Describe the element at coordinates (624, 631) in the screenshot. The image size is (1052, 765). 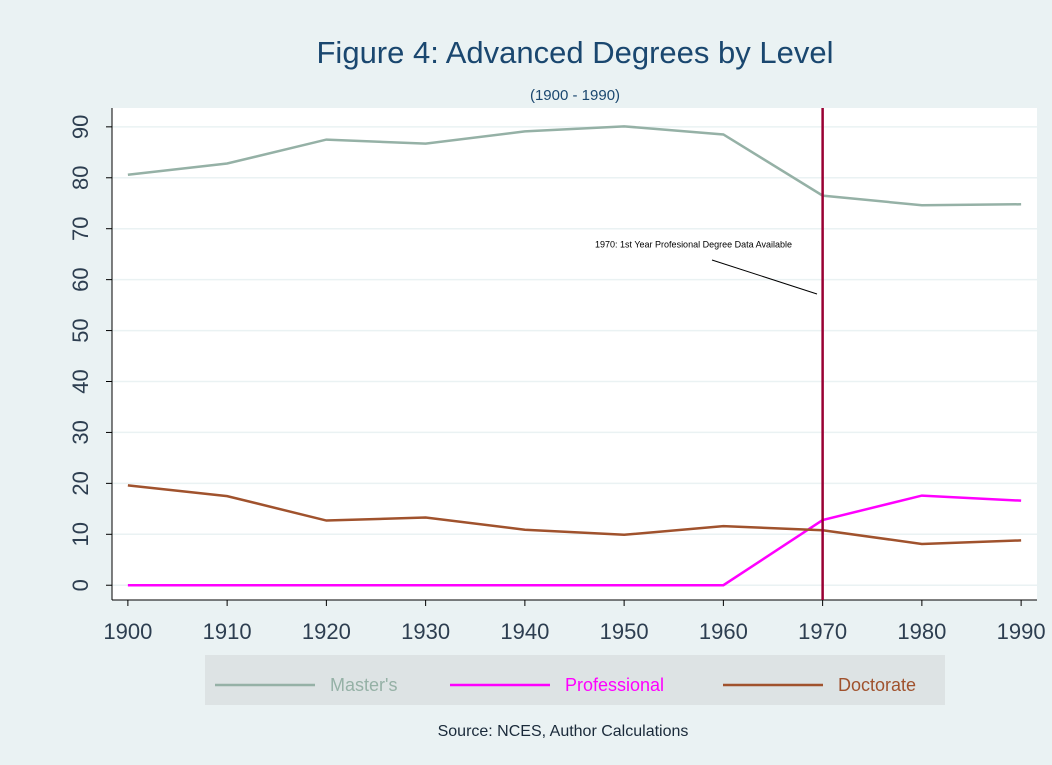
I see `x-tick-label: 1950` at that location.